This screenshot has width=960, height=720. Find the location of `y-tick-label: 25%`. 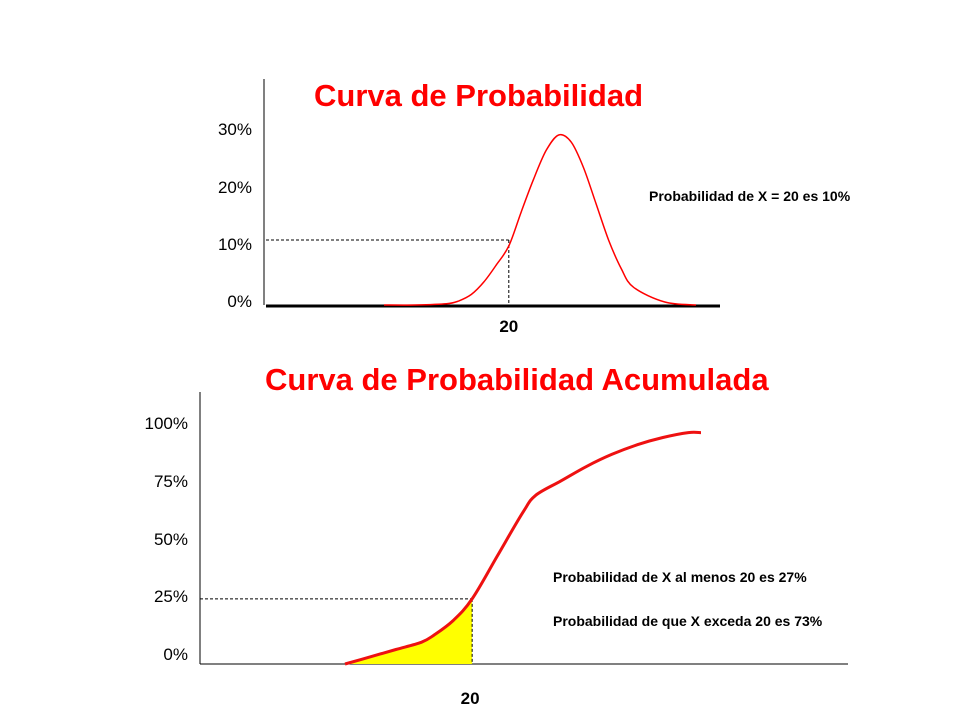

y-tick-label: 25% is located at coordinates (171, 596).